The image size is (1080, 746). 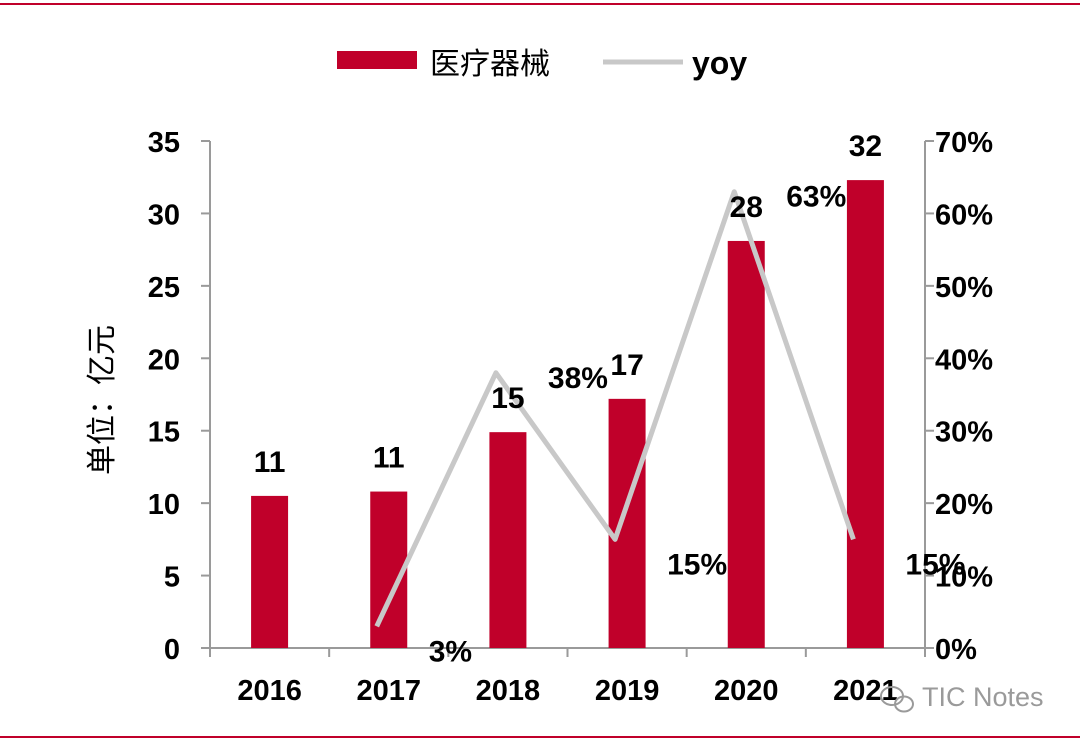 I want to click on y-tick-label-left: 35, so click(x=164, y=143).